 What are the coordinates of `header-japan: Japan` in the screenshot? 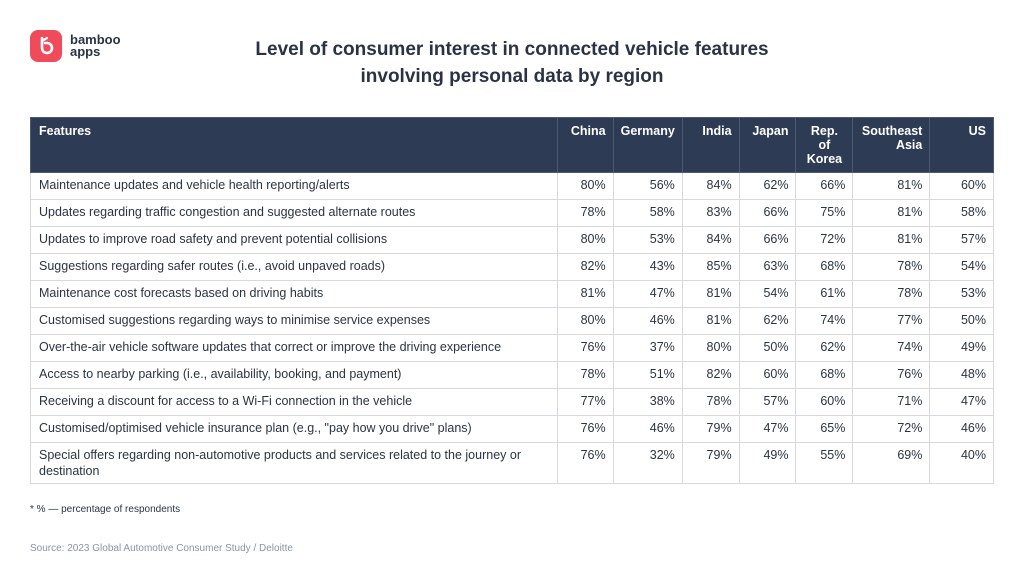 It's located at (767, 145).